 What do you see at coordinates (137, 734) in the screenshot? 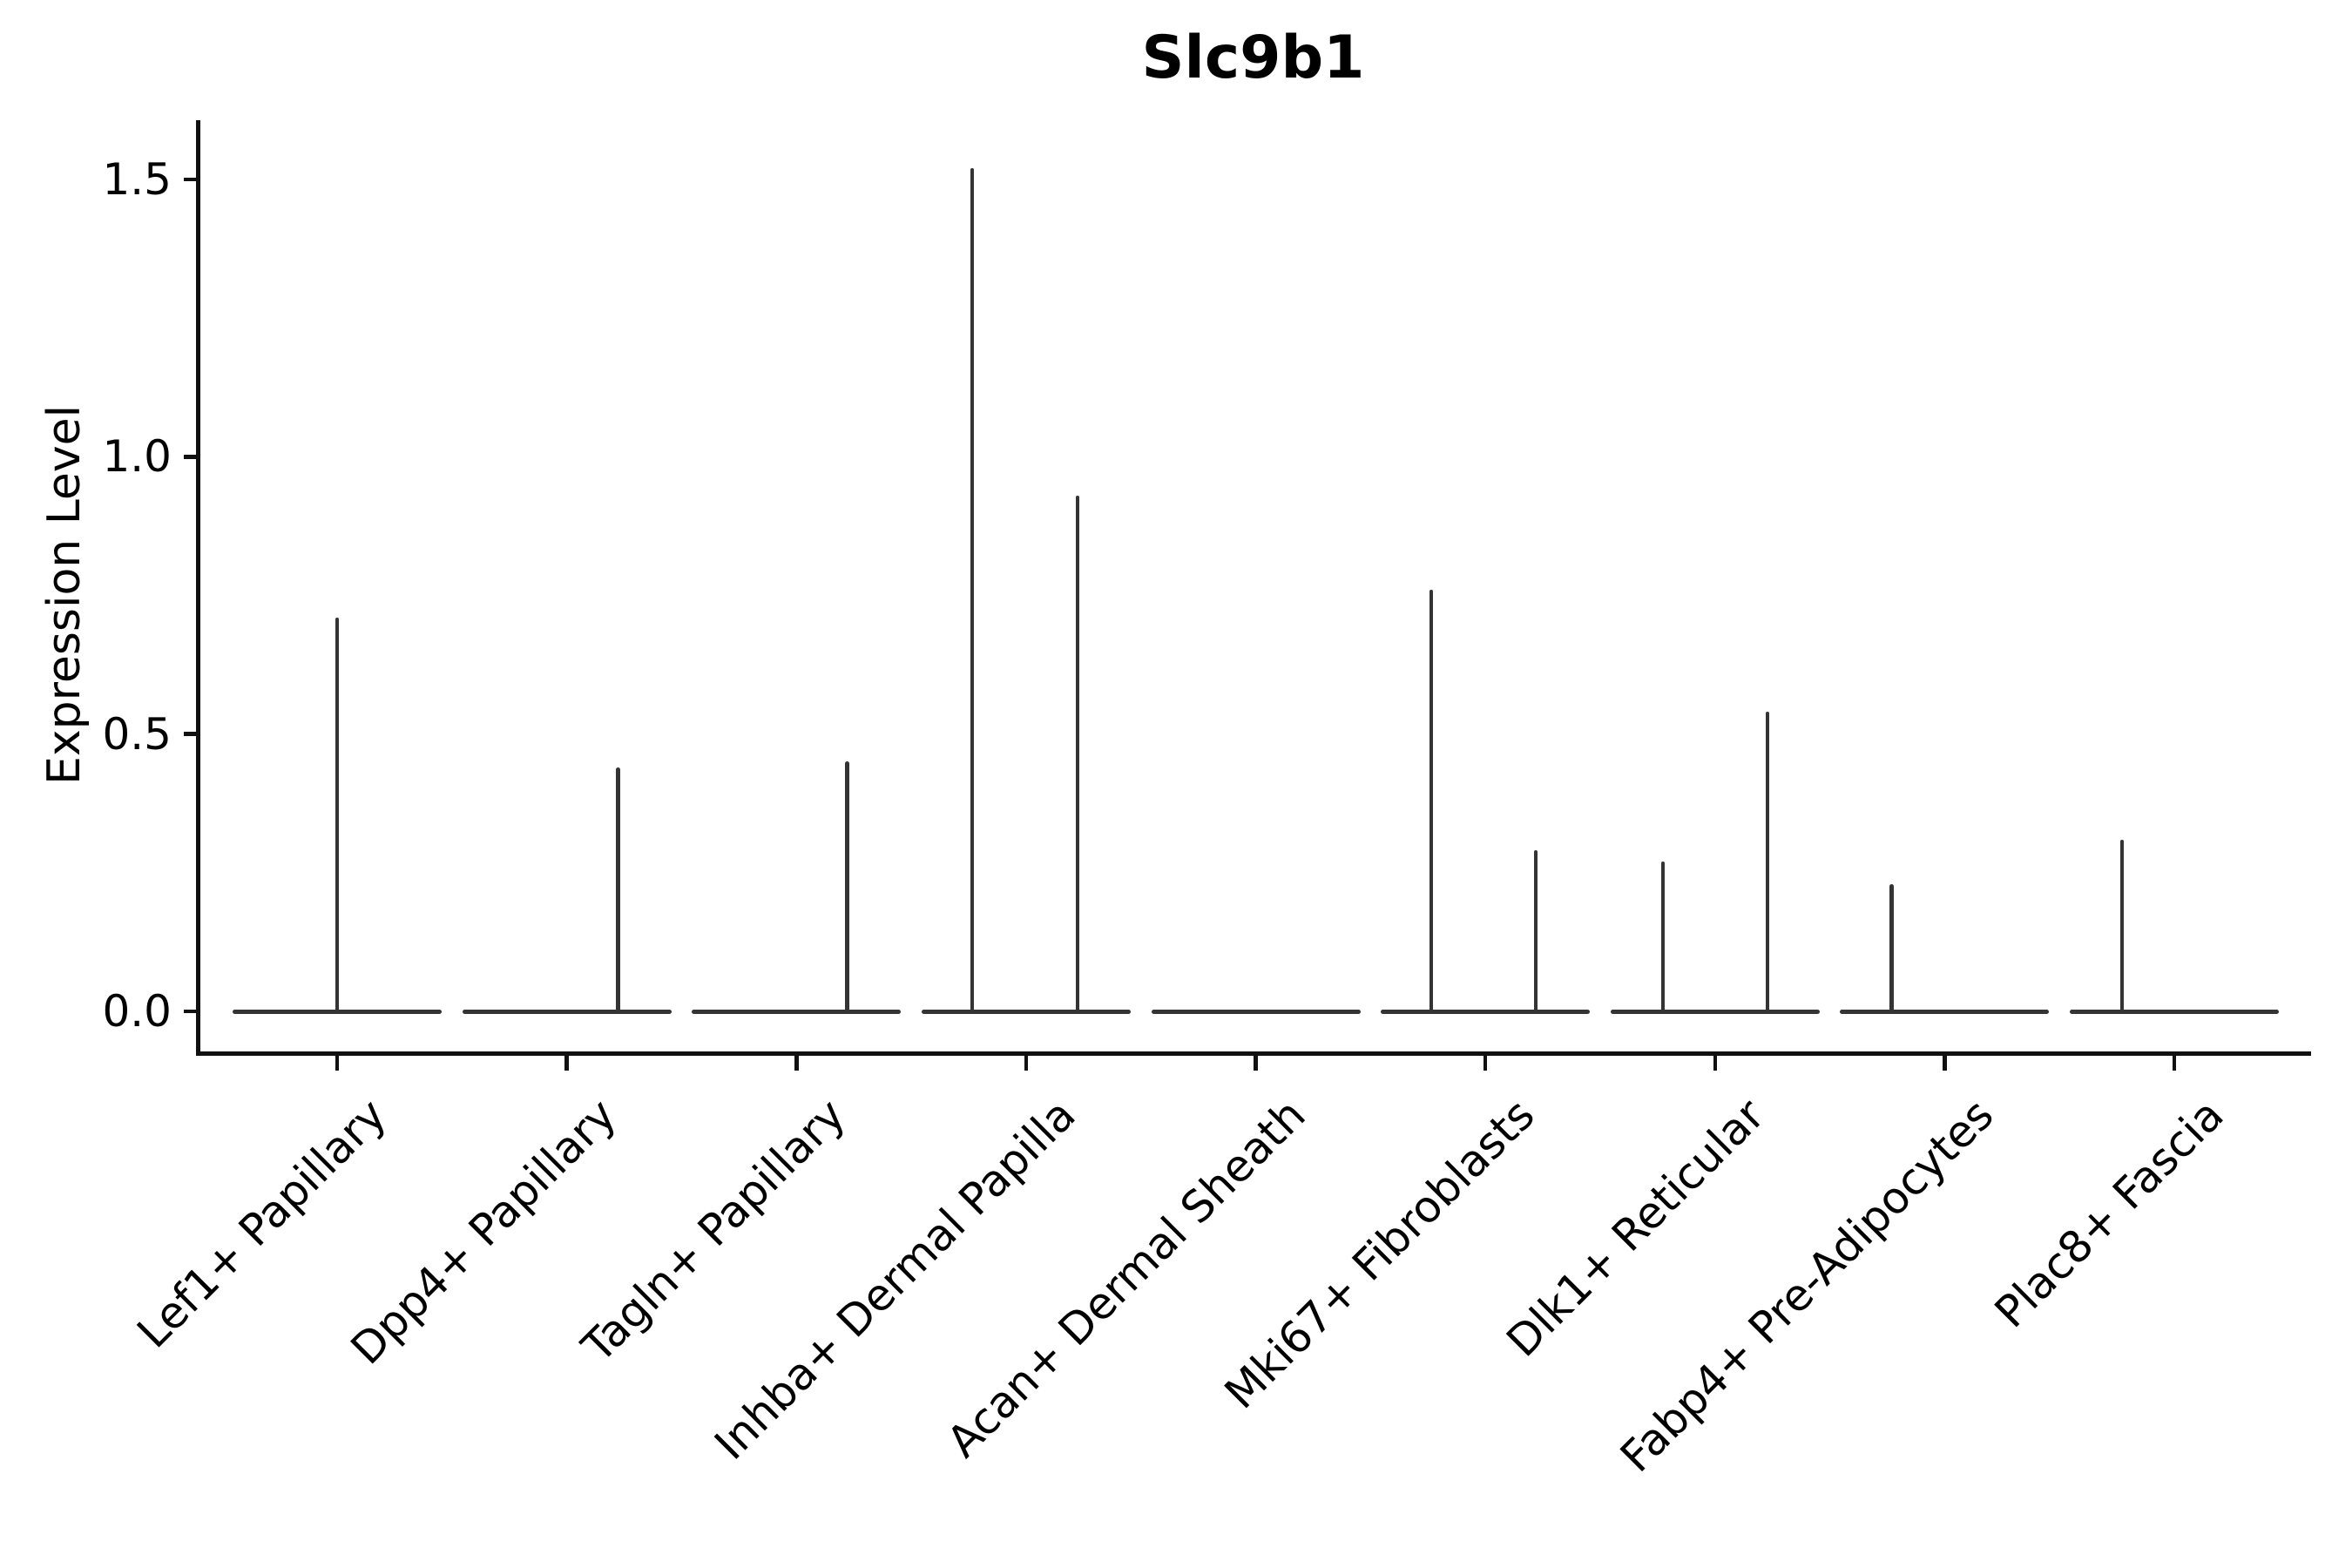
I see `y-tick-label: 0.5` at bounding box center [137, 734].